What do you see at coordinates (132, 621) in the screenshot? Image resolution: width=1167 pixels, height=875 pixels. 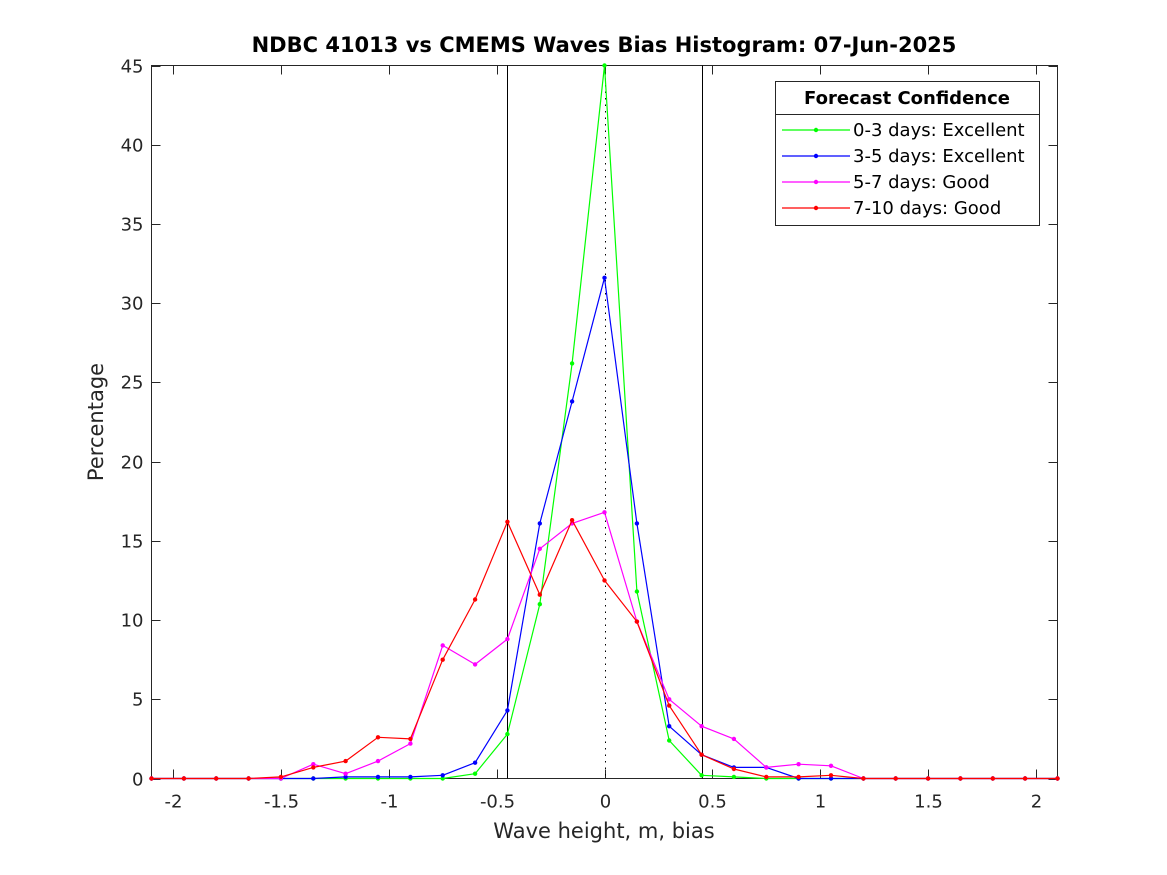 I see `y-tick-label: 10` at bounding box center [132, 621].